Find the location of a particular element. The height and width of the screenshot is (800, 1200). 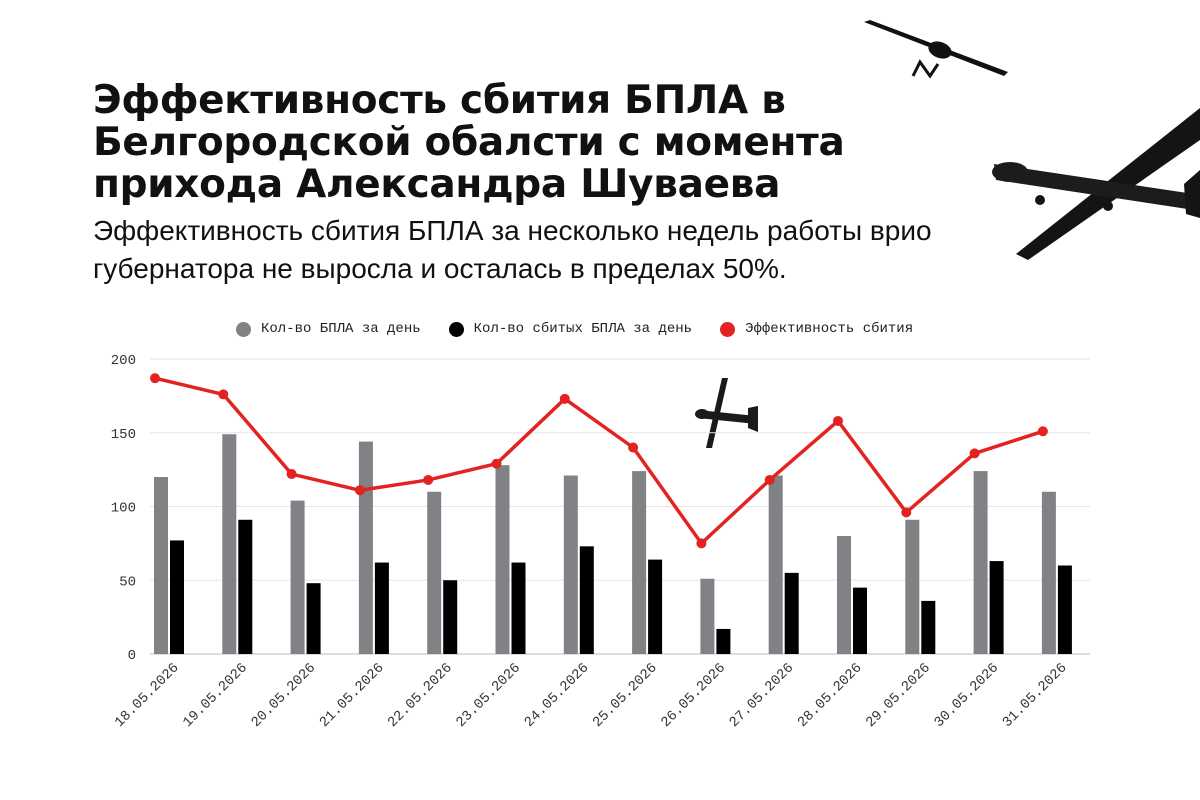

legend-dot-total is located at coordinates (243, 329).